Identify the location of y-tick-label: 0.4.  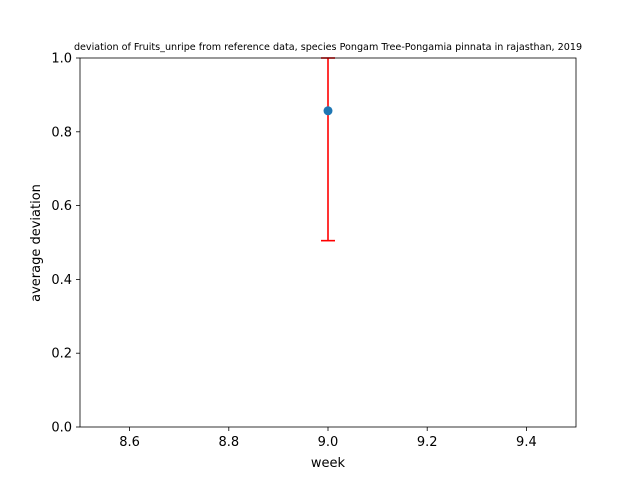
(61, 280).